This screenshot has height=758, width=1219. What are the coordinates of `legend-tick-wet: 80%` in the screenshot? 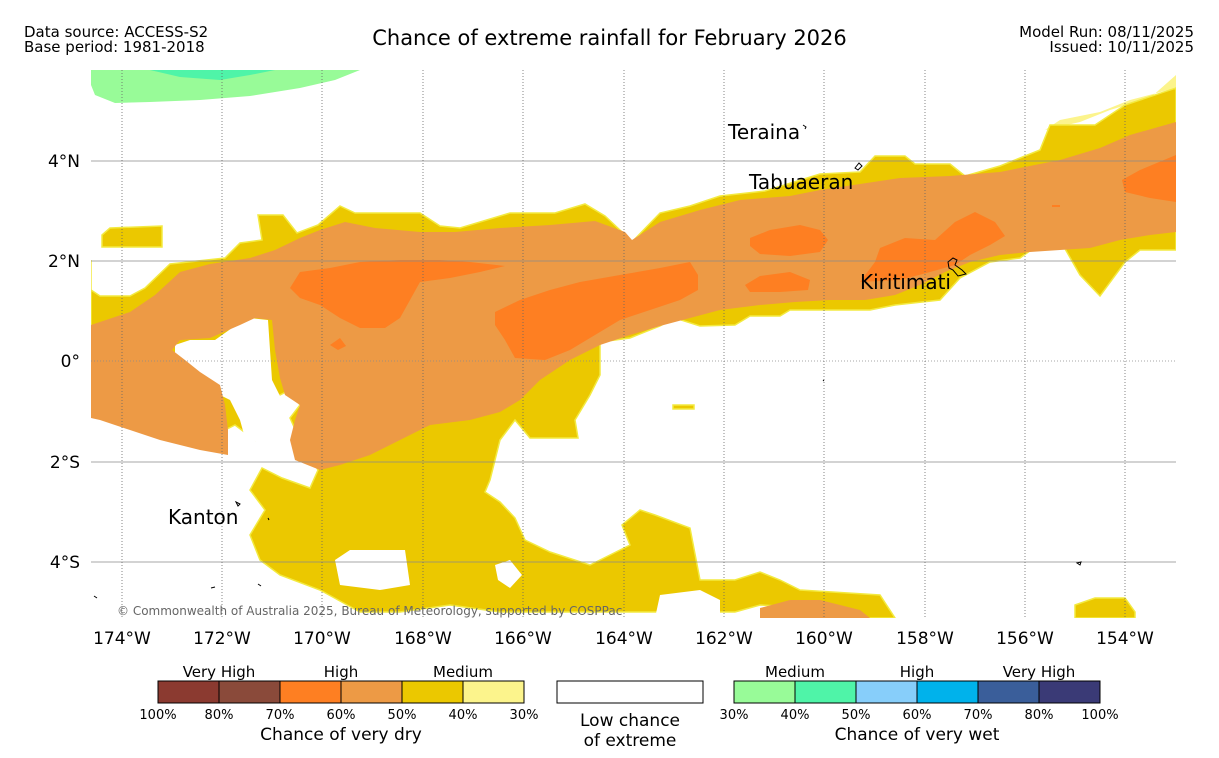 It's located at (1039, 715).